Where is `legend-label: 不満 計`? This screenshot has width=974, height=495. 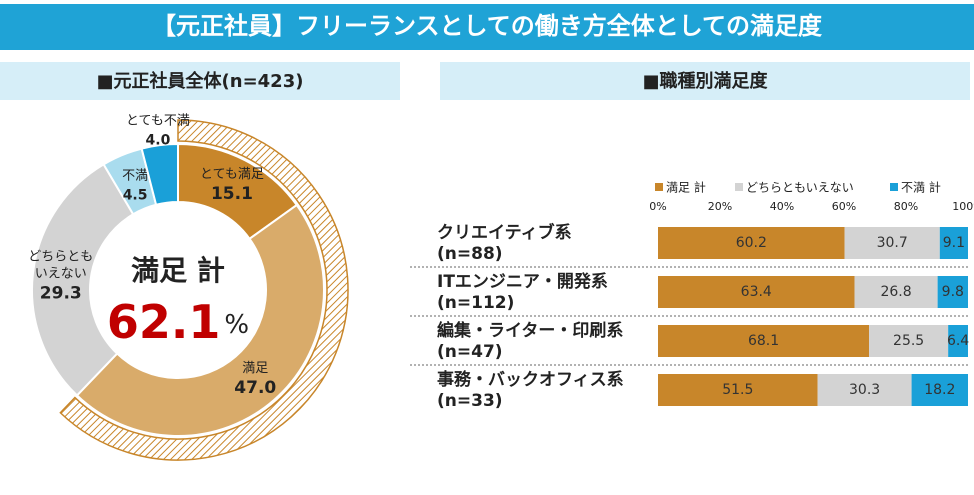 legend-label: 不満 計 is located at coordinates (921, 187).